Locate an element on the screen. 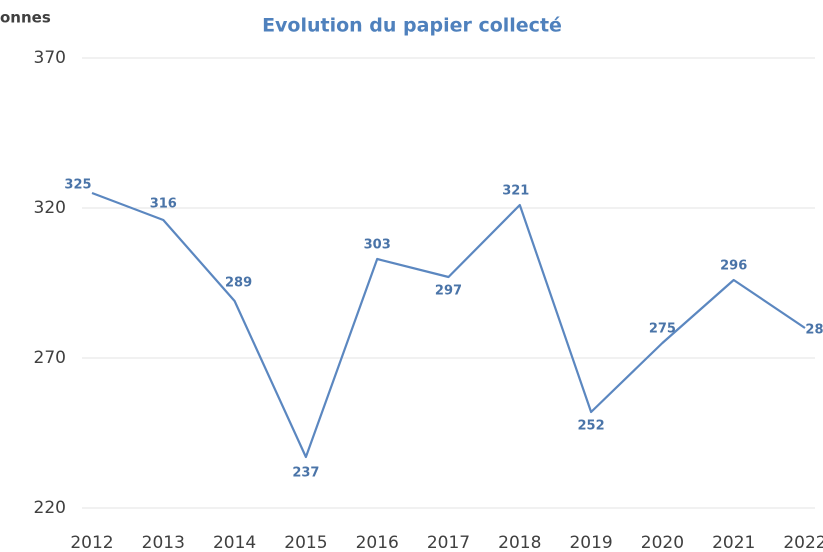 This screenshot has height=552, width=823. y-axis-label: onnes is located at coordinates (25, 18).